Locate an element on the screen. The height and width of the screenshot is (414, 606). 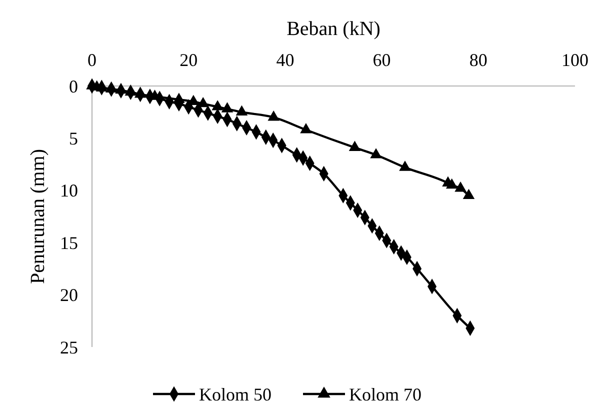
y-tick-label: 5 is located at coordinates (73, 138).